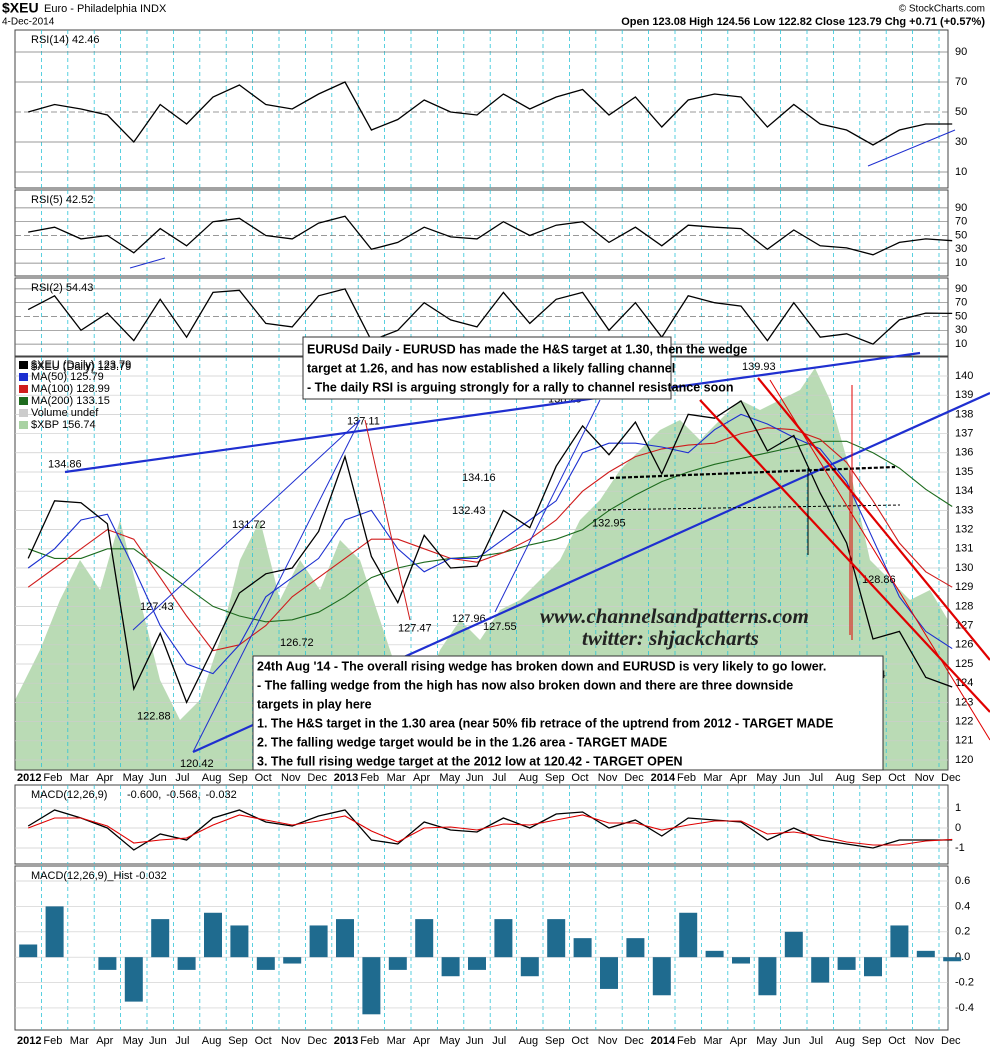  I want to click on point-label: 120.42, so click(197, 764).